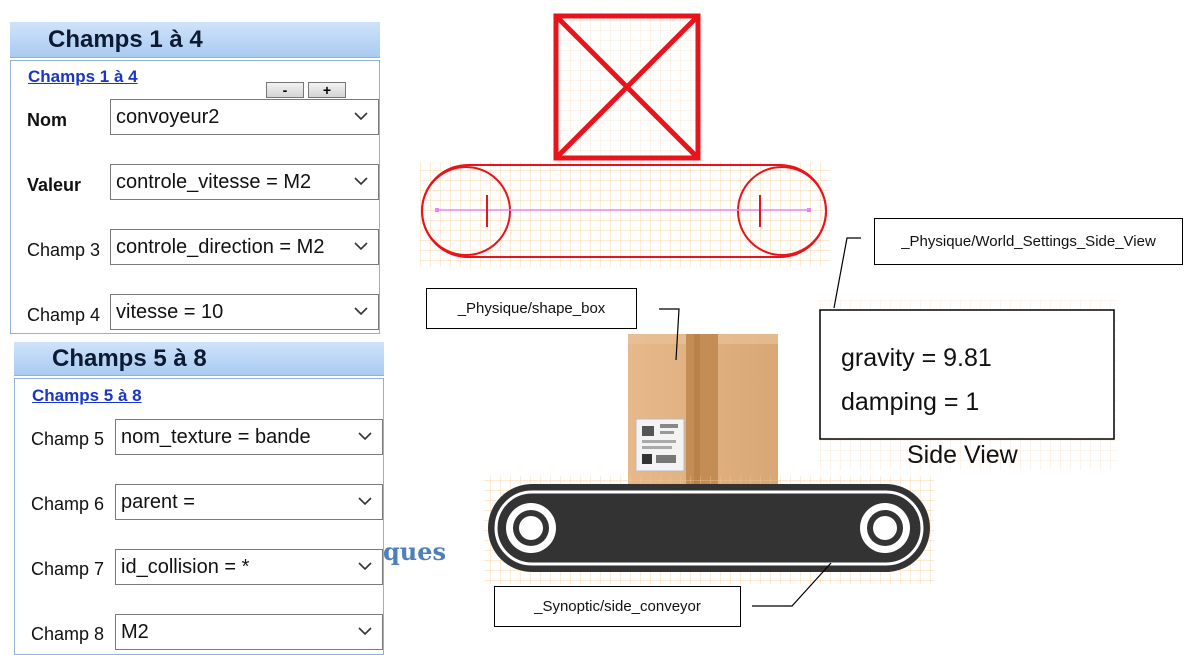 This screenshot has height=655, width=1193. Describe the element at coordinates (68, 569) in the screenshot. I see `field-label-champ7: Champ 7` at that location.